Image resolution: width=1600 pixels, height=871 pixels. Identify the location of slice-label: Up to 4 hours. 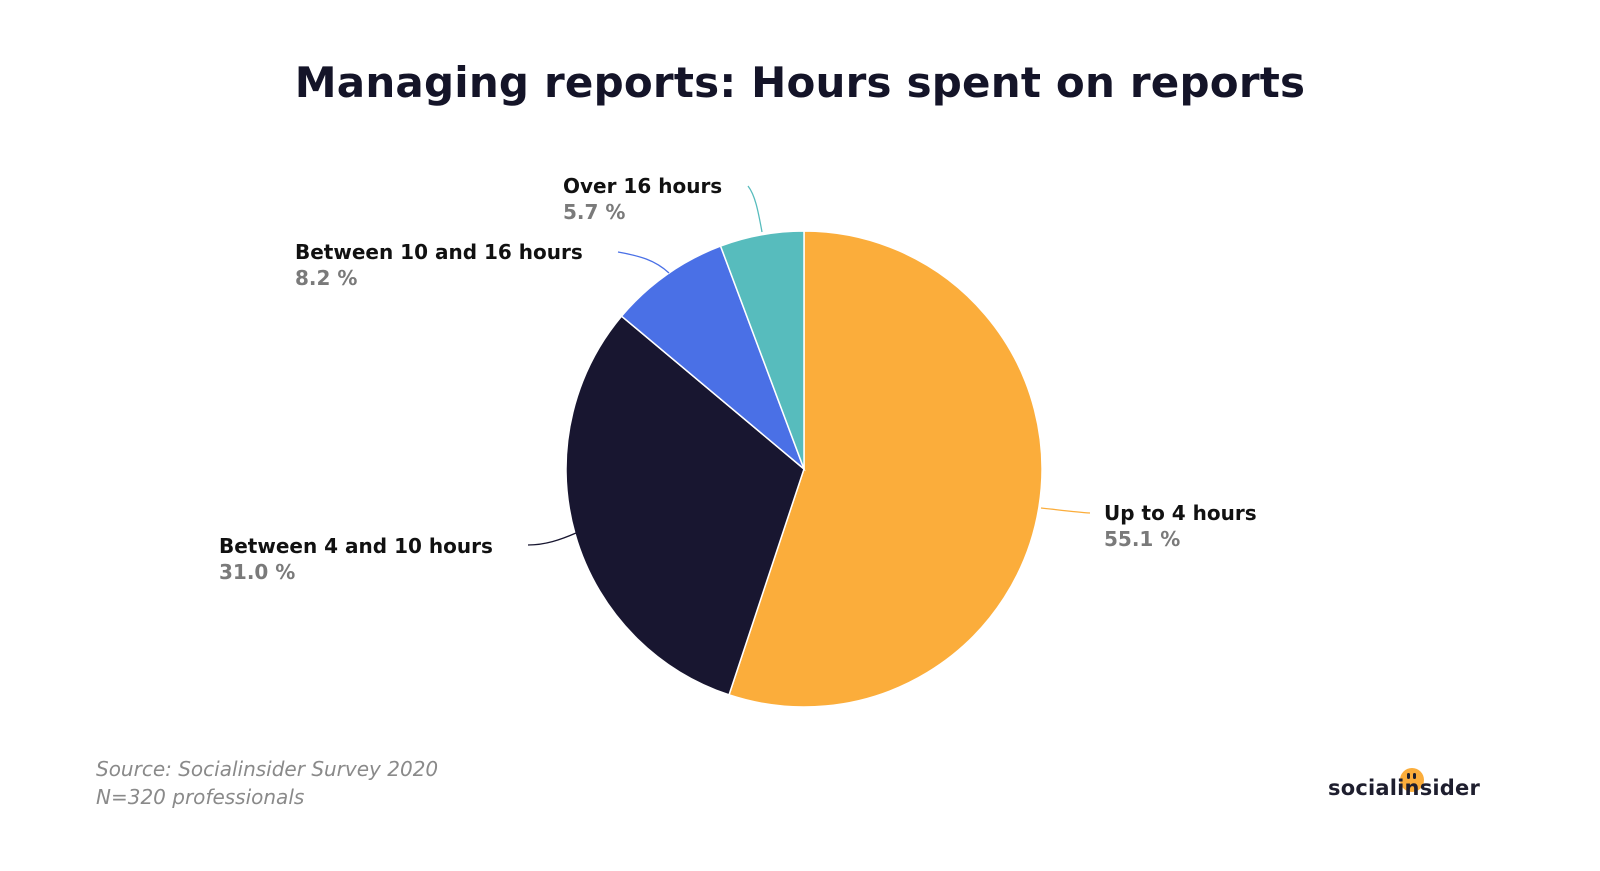
(1180, 513).